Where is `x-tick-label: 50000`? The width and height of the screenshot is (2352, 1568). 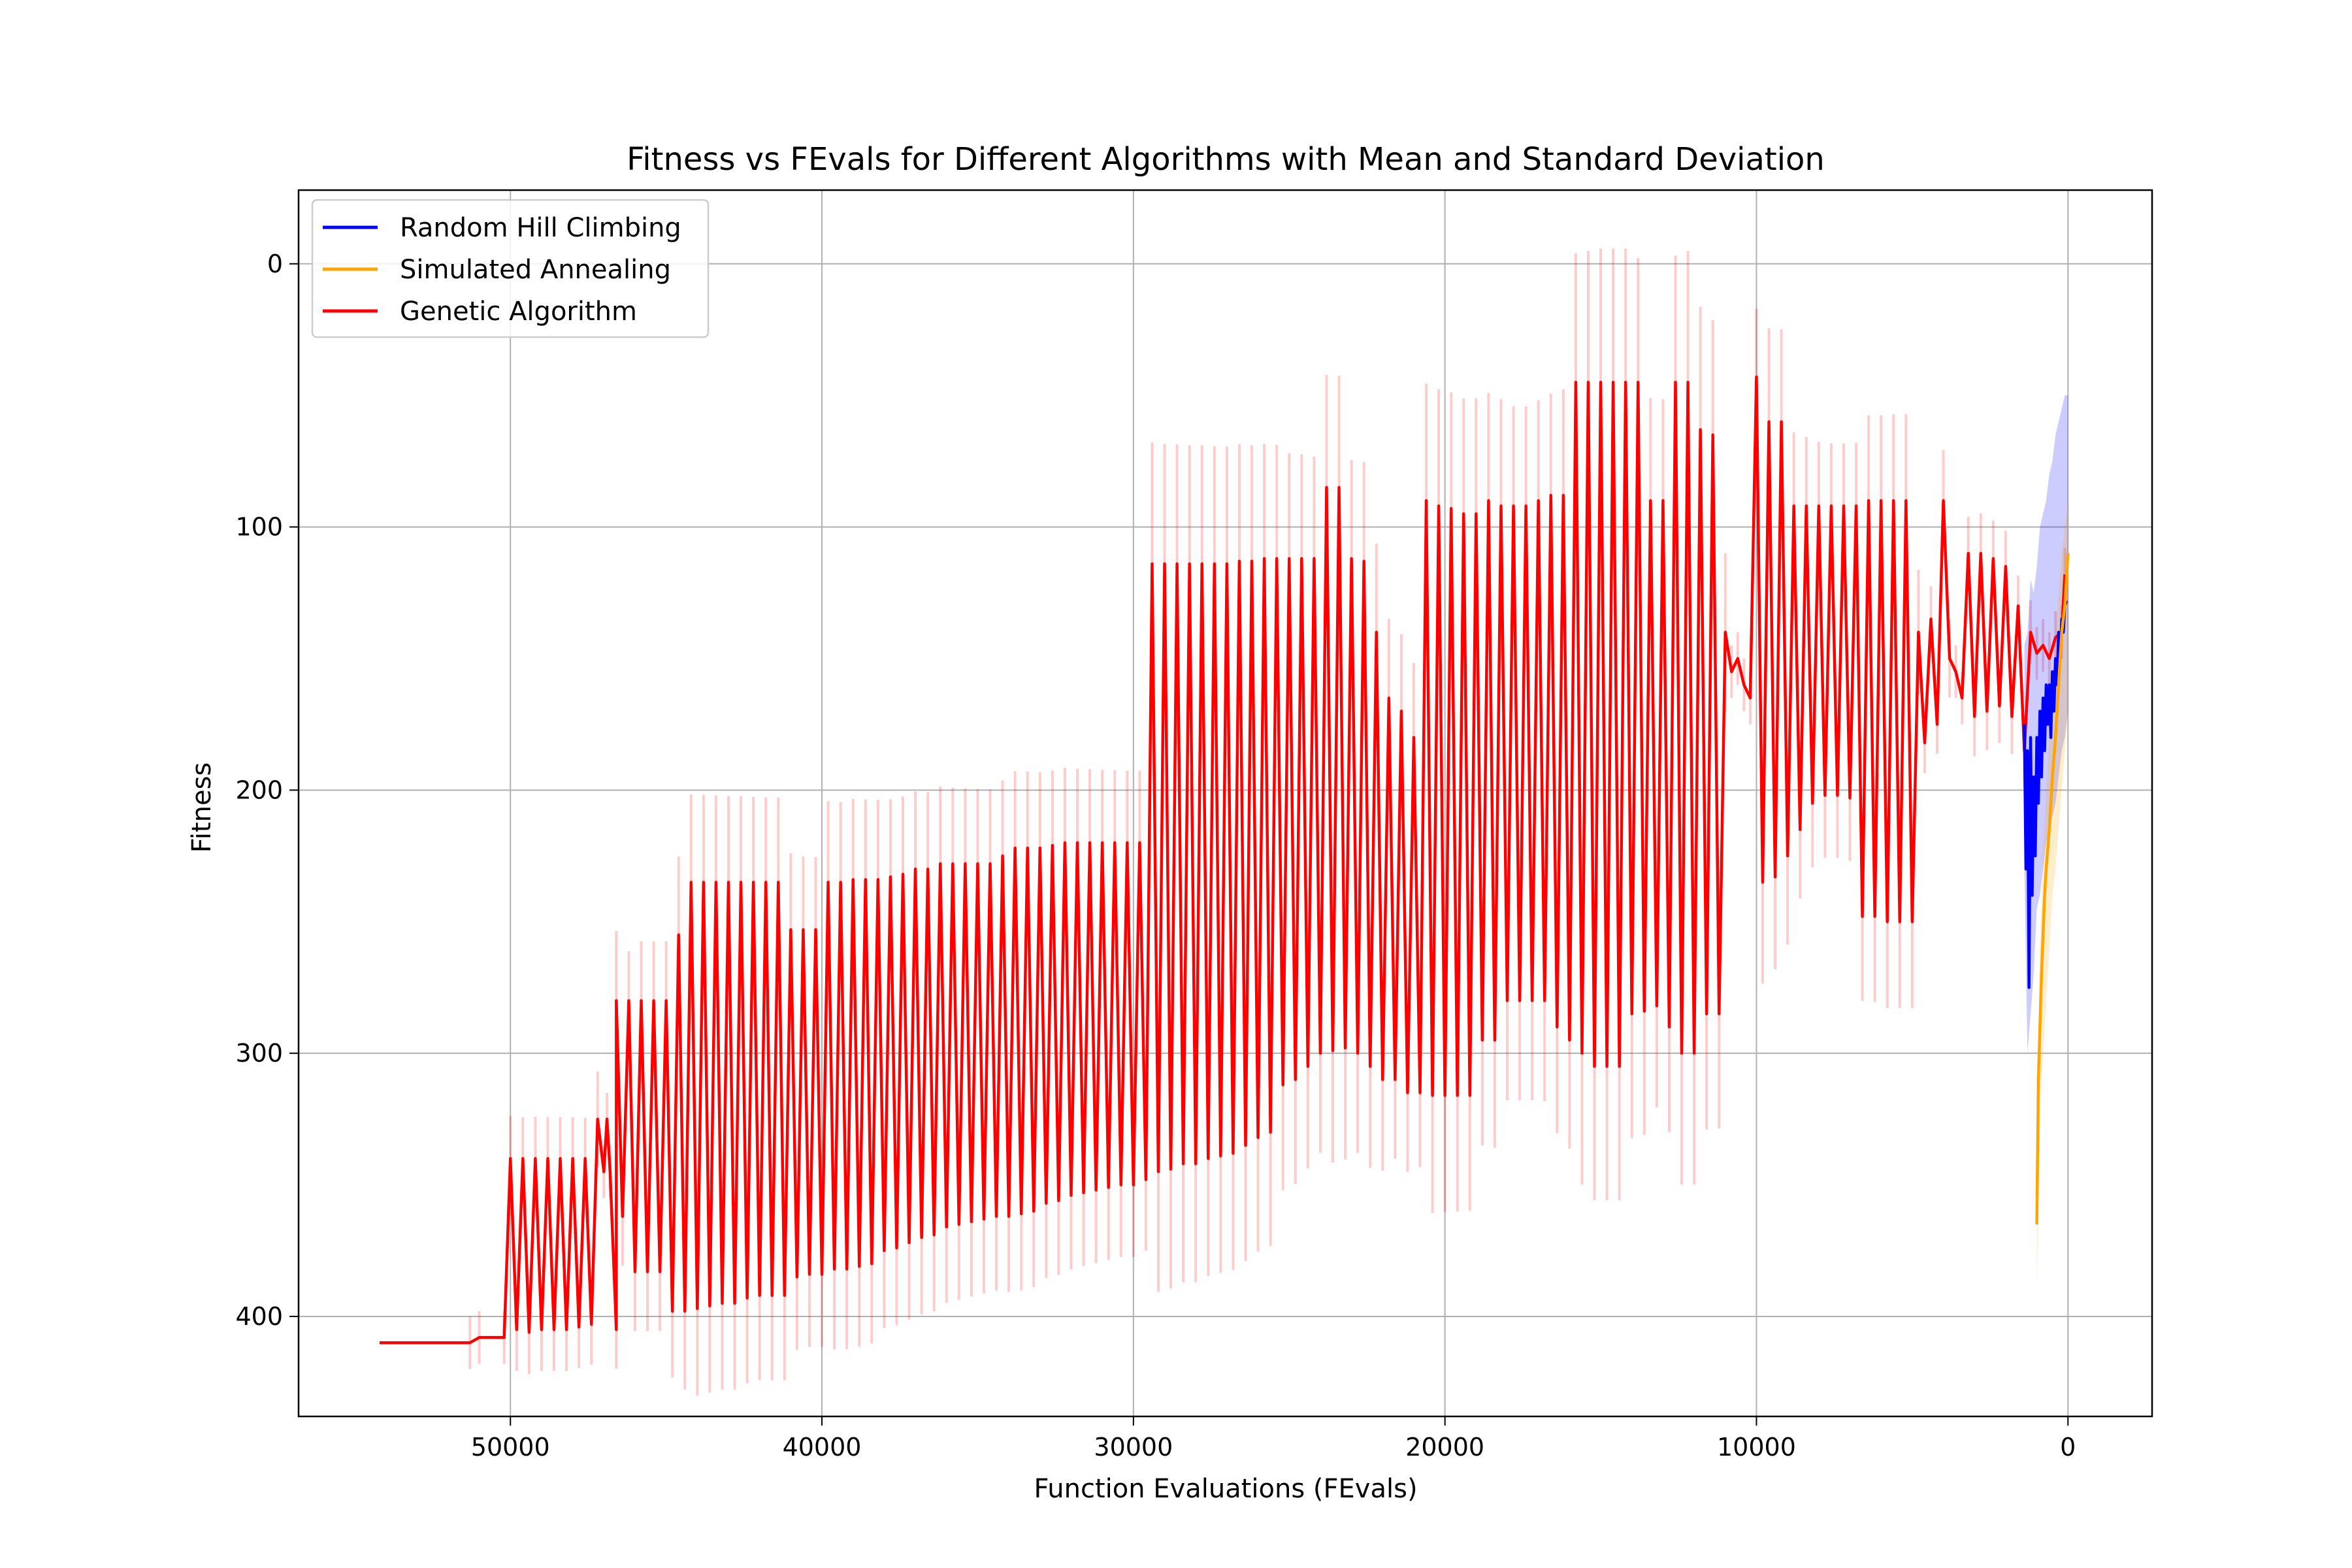
x-tick-label: 50000 is located at coordinates (510, 1447).